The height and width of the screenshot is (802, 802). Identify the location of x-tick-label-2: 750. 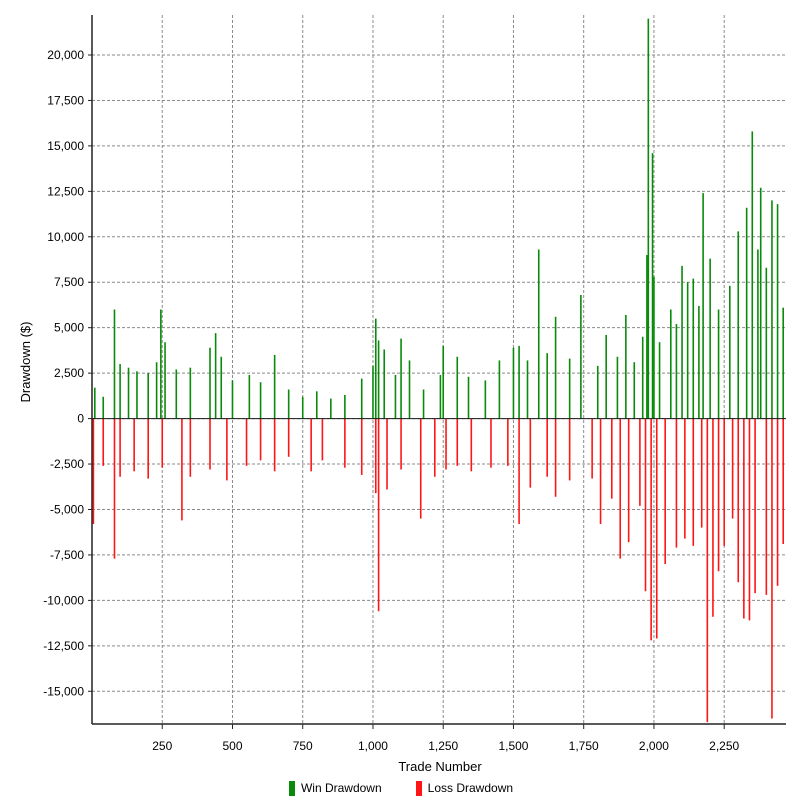
(303, 746).